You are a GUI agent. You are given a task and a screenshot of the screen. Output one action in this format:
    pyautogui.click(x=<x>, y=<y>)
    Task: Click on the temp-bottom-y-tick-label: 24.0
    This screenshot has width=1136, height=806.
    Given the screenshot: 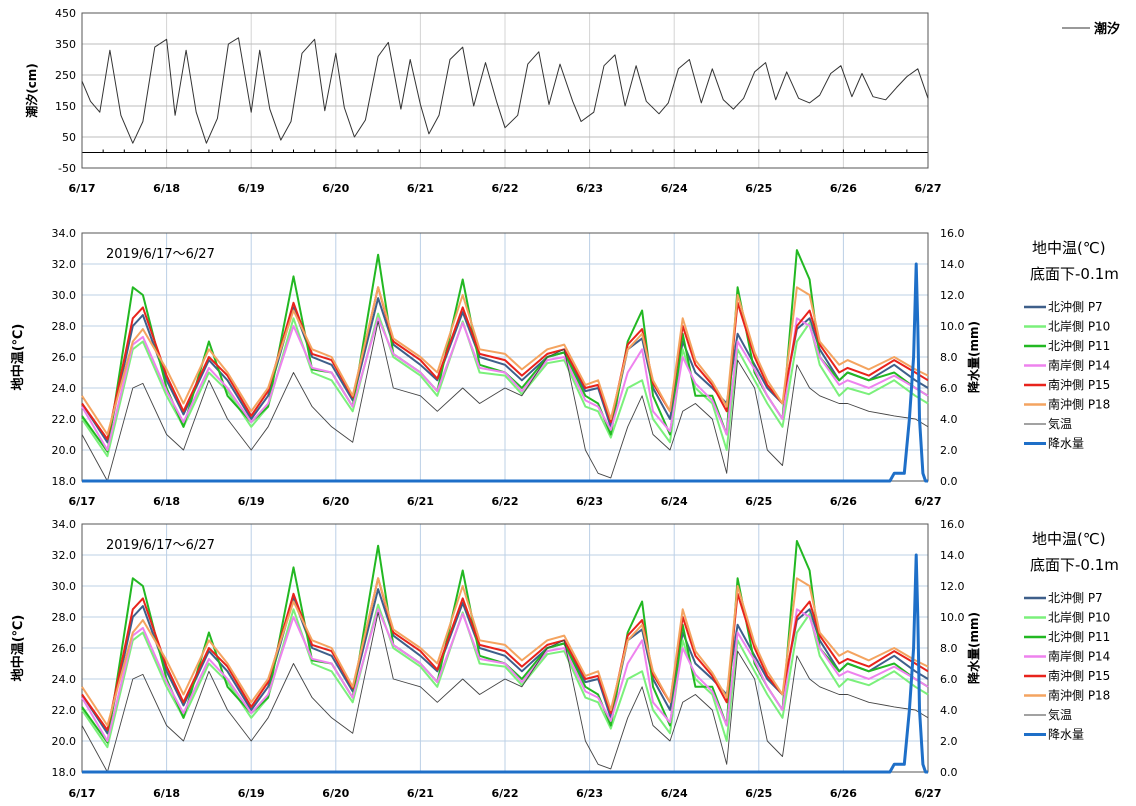 What is the action you would take?
    pyautogui.click(x=64, y=679)
    